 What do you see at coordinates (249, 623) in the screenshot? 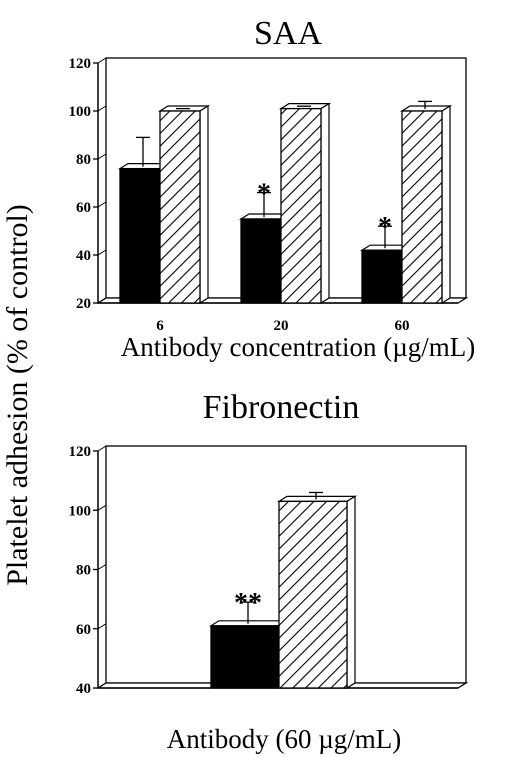
I see `fibronectin-solid-bar-top` at bounding box center [249, 623].